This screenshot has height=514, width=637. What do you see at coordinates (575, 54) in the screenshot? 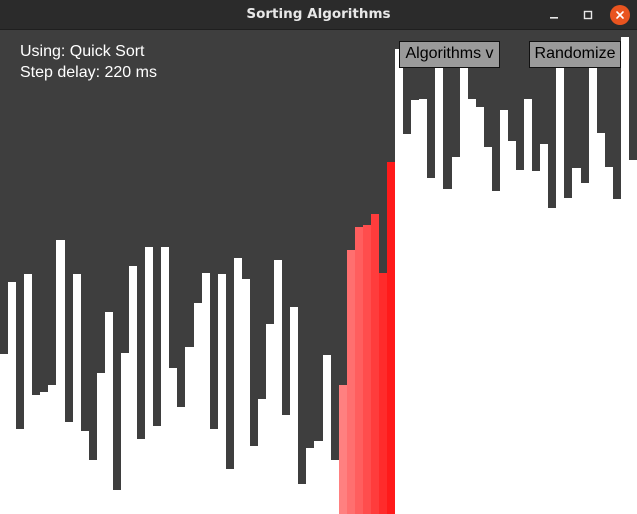
I see `randomize-button: Randomize` at bounding box center [575, 54].